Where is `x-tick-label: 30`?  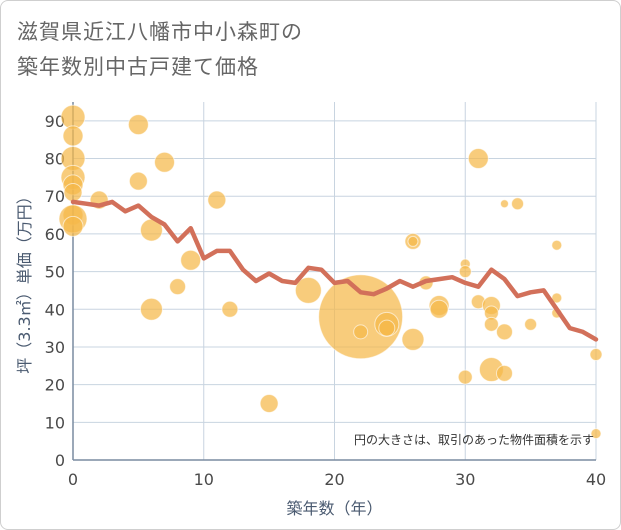 x-tick-label: 30 is located at coordinates (465, 479).